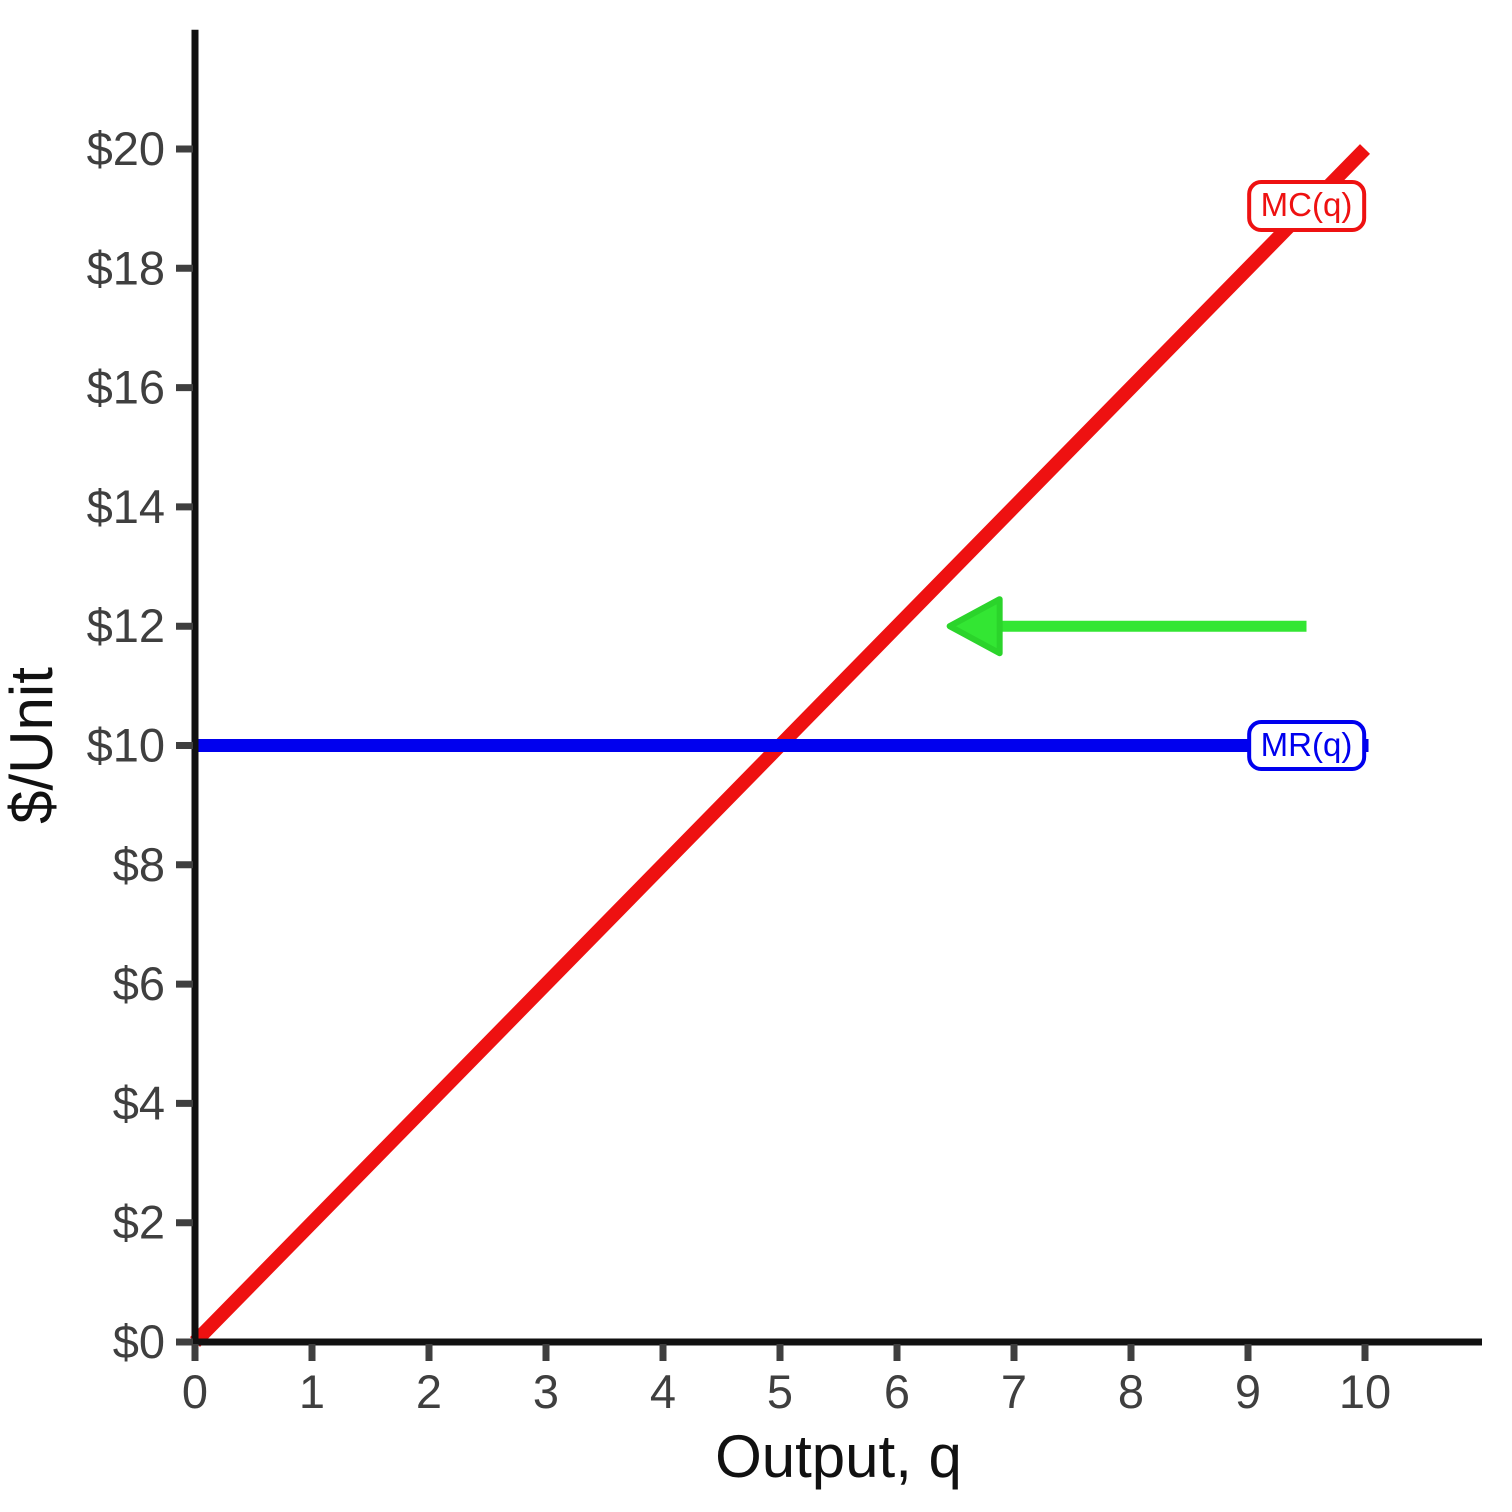 The height and width of the screenshot is (1512, 1512). What do you see at coordinates (1131, 1391) in the screenshot?
I see `x-tick-label: 8` at bounding box center [1131, 1391].